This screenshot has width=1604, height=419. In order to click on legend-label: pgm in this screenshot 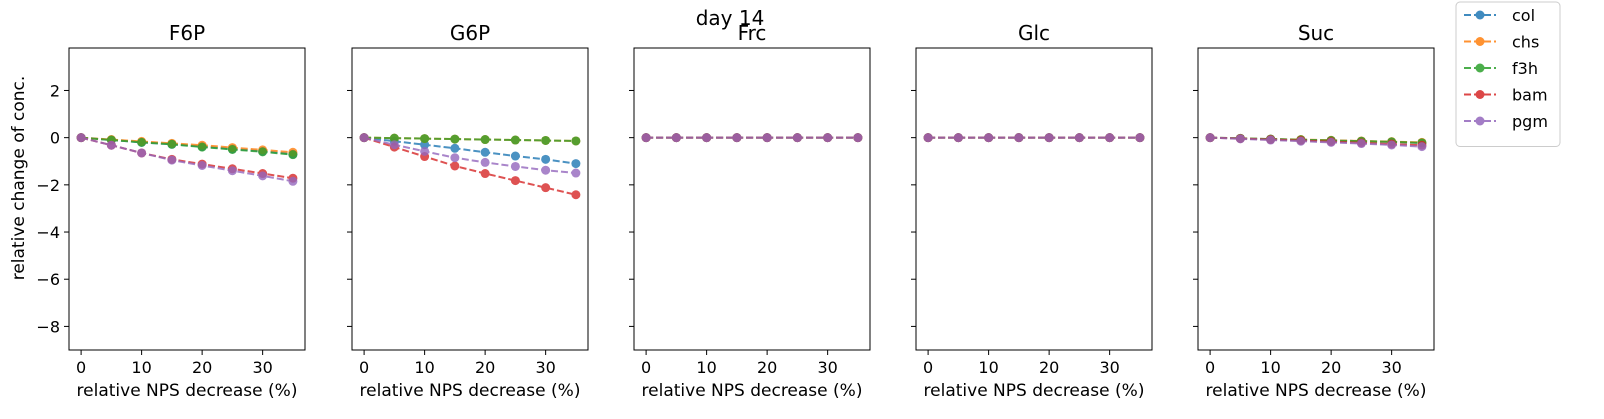, I will do `click(1530, 121)`.